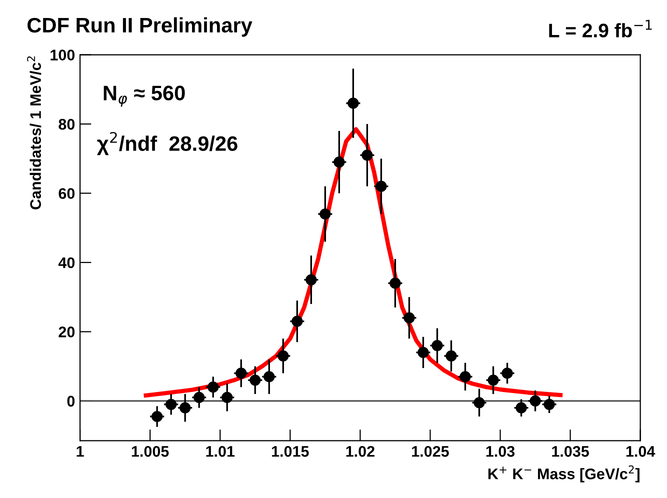 This screenshot has width=667, height=498. What do you see at coordinates (66, 193) in the screenshot?
I see `y-tick-label: 60` at bounding box center [66, 193].